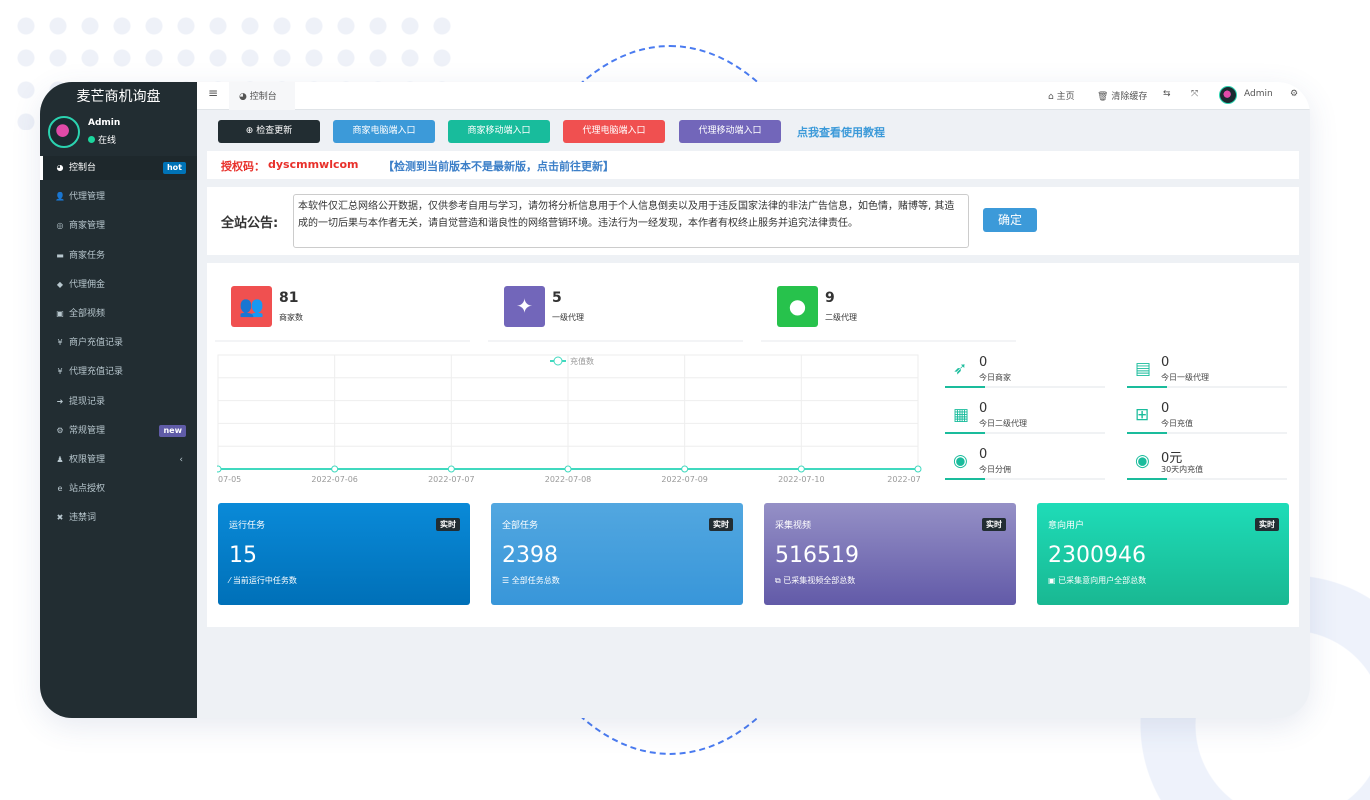 Image resolution: width=1370 pixels, height=800 pixels. Describe the element at coordinates (1228, 95) in the screenshot. I see `header-avatar` at that location.